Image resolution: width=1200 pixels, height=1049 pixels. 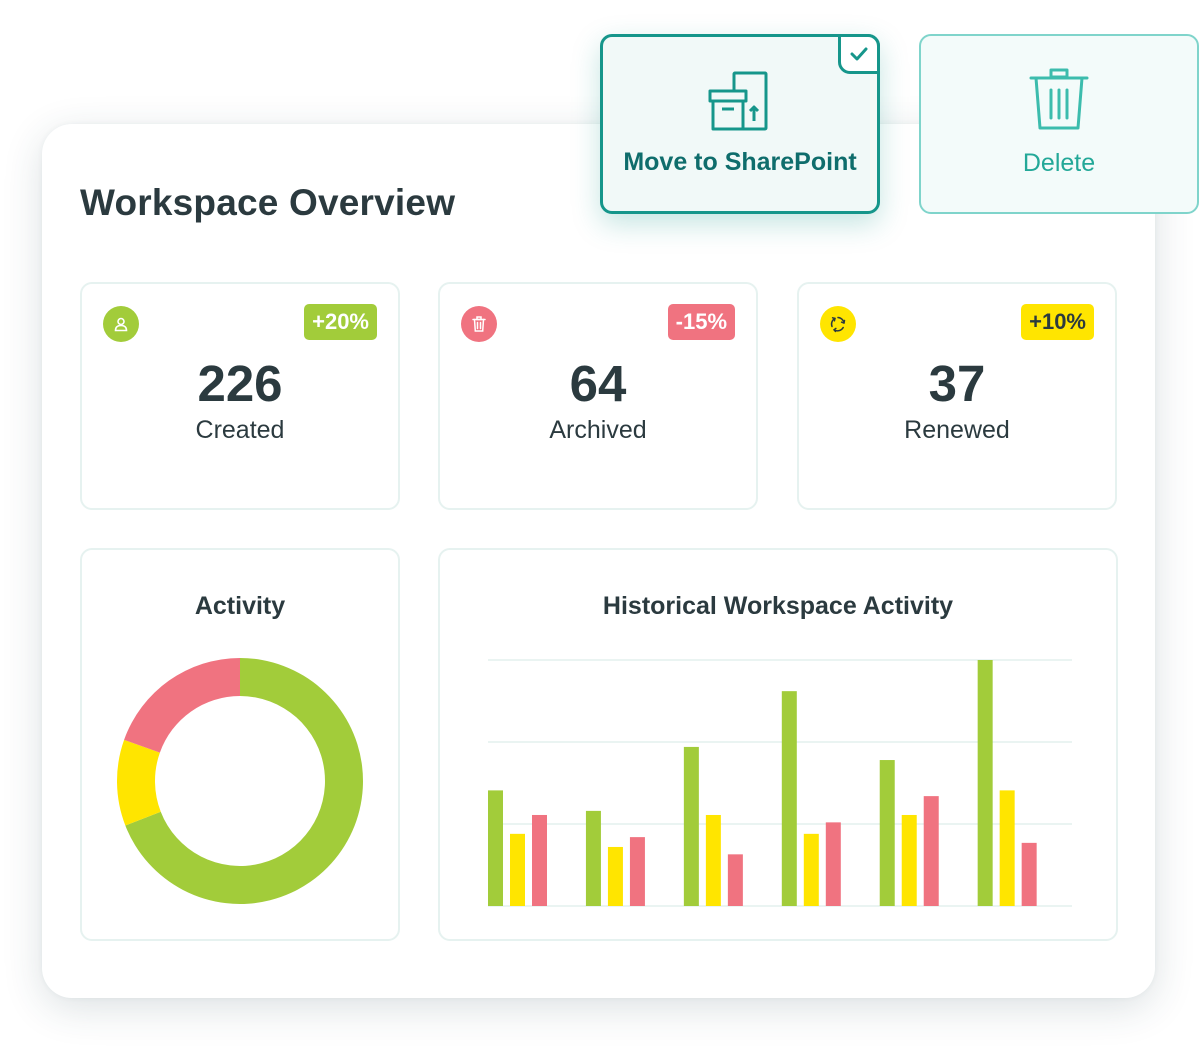 What do you see at coordinates (740, 102) in the screenshot?
I see `archive-move-icon` at bounding box center [740, 102].